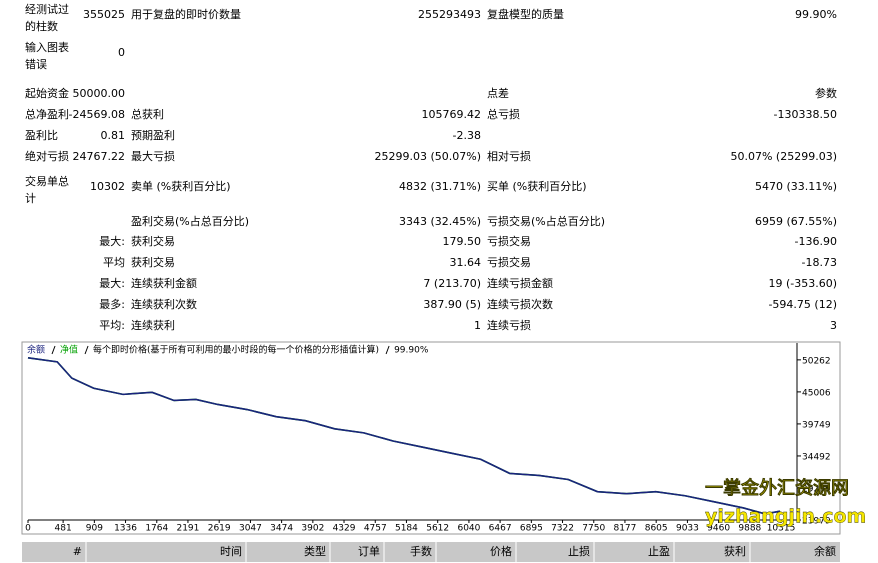 This screenshot has width=878, height=563. What do you see at coordinates (825, 551) in the screenshot?
I see `table-header-cell: 余额` at bounding box center [825, 551].